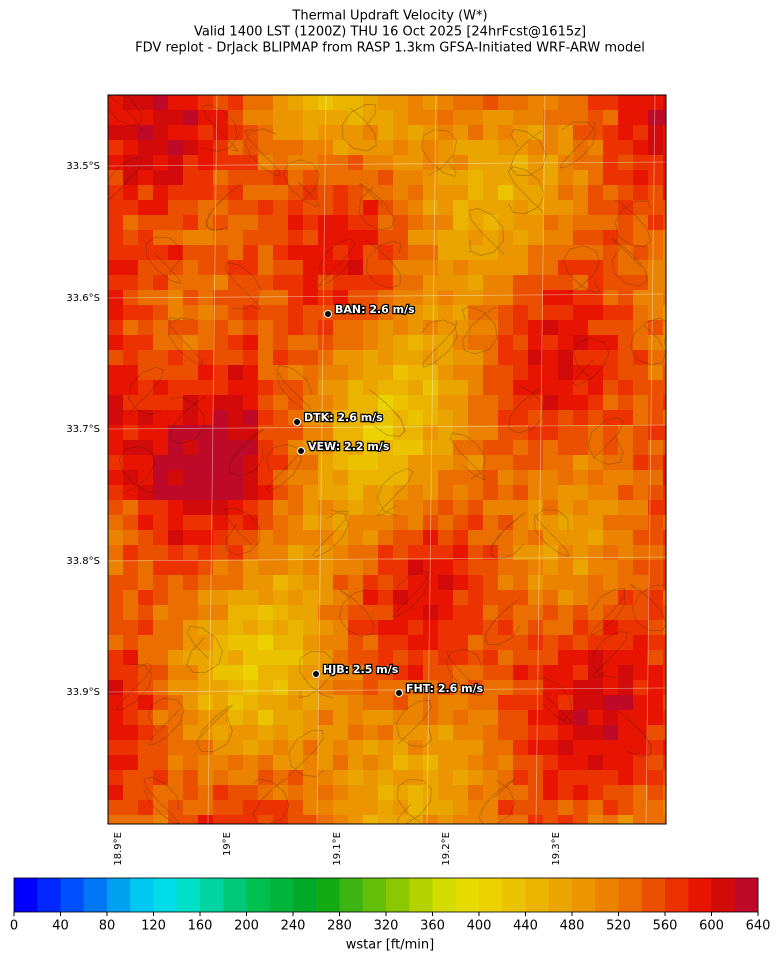 This screenshot has height=962, width=781. Describe the element at coordinates (446, 849) in the screenshot. I see `lon-label: 19.2°E` at that location.